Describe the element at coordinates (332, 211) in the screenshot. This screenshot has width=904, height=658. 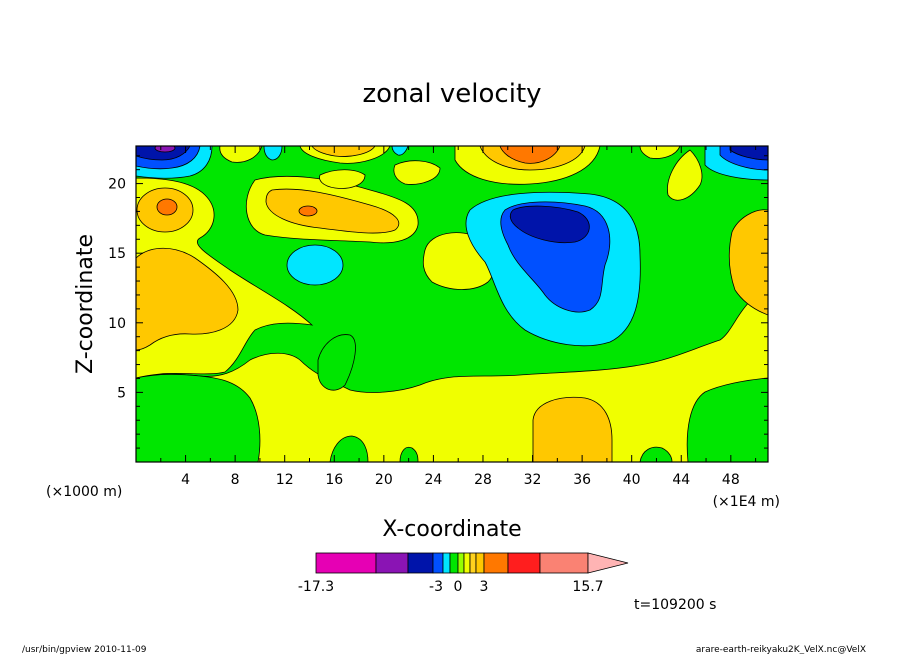
I see `contour-fill-orange-center-band` at that location.